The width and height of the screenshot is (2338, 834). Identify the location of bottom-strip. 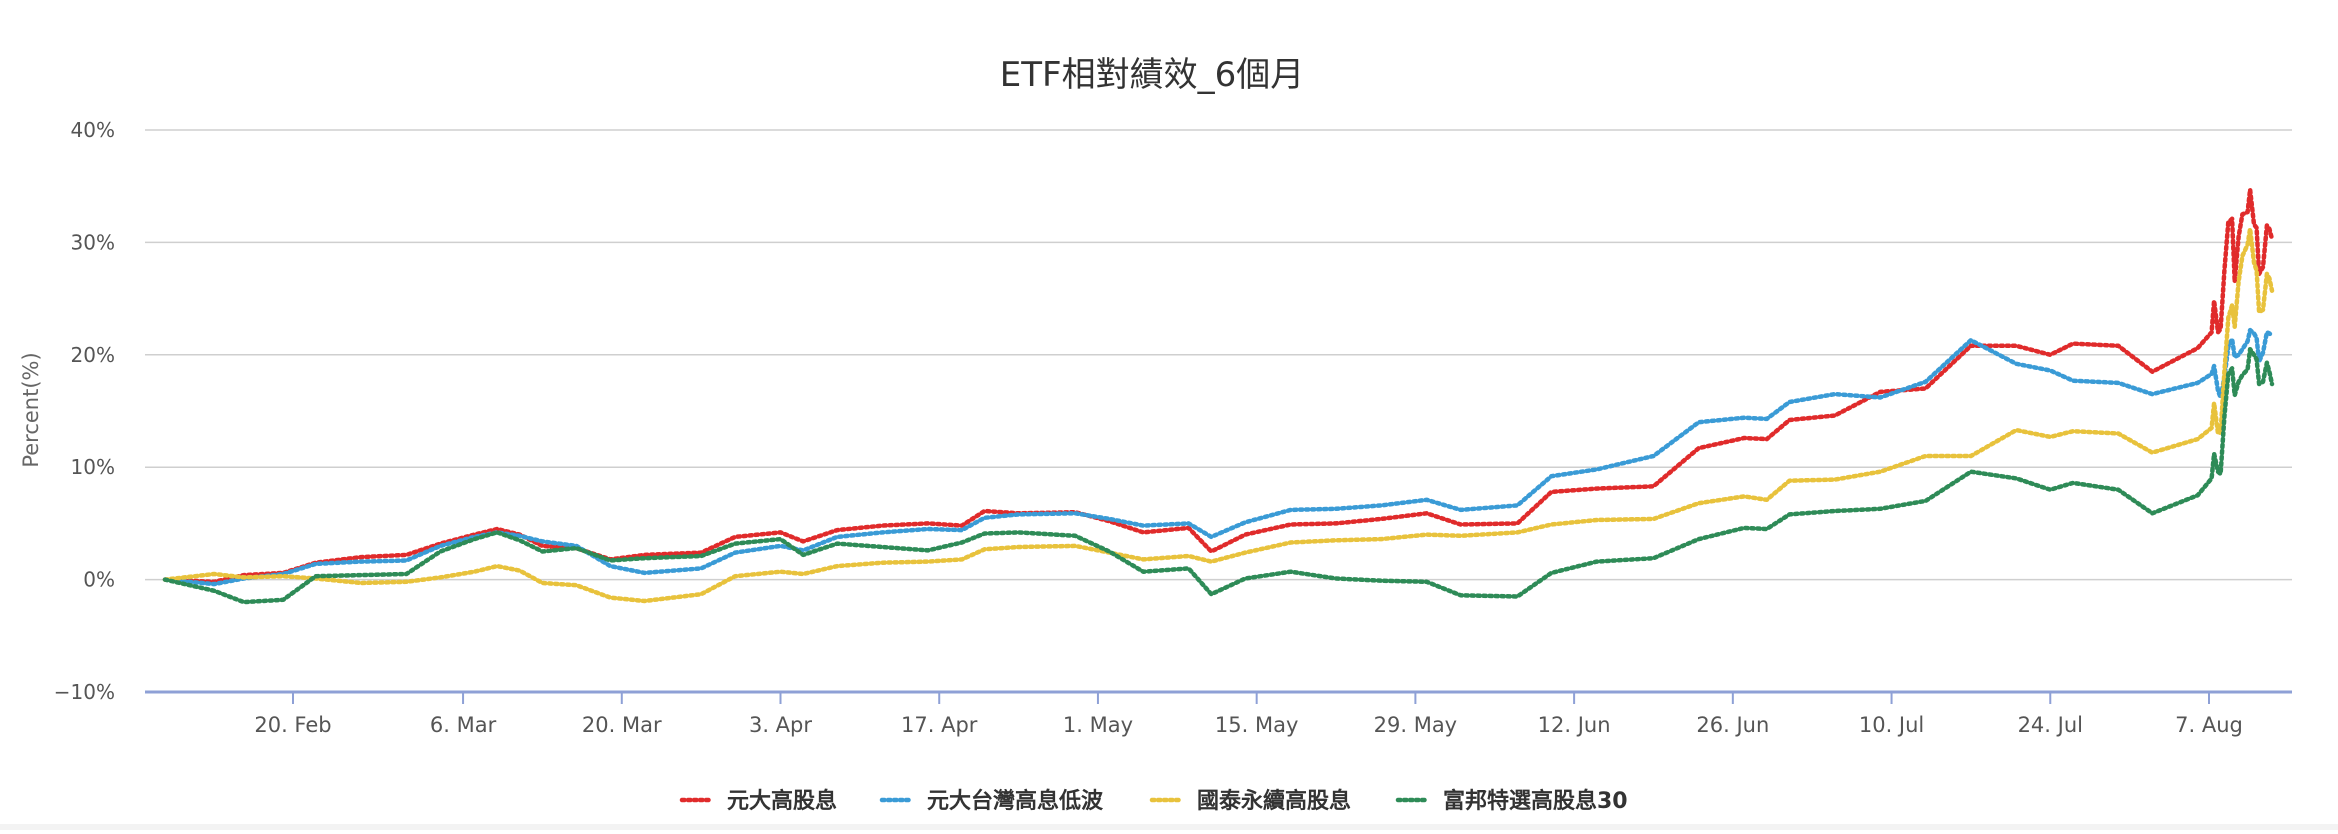
(1169, 827).